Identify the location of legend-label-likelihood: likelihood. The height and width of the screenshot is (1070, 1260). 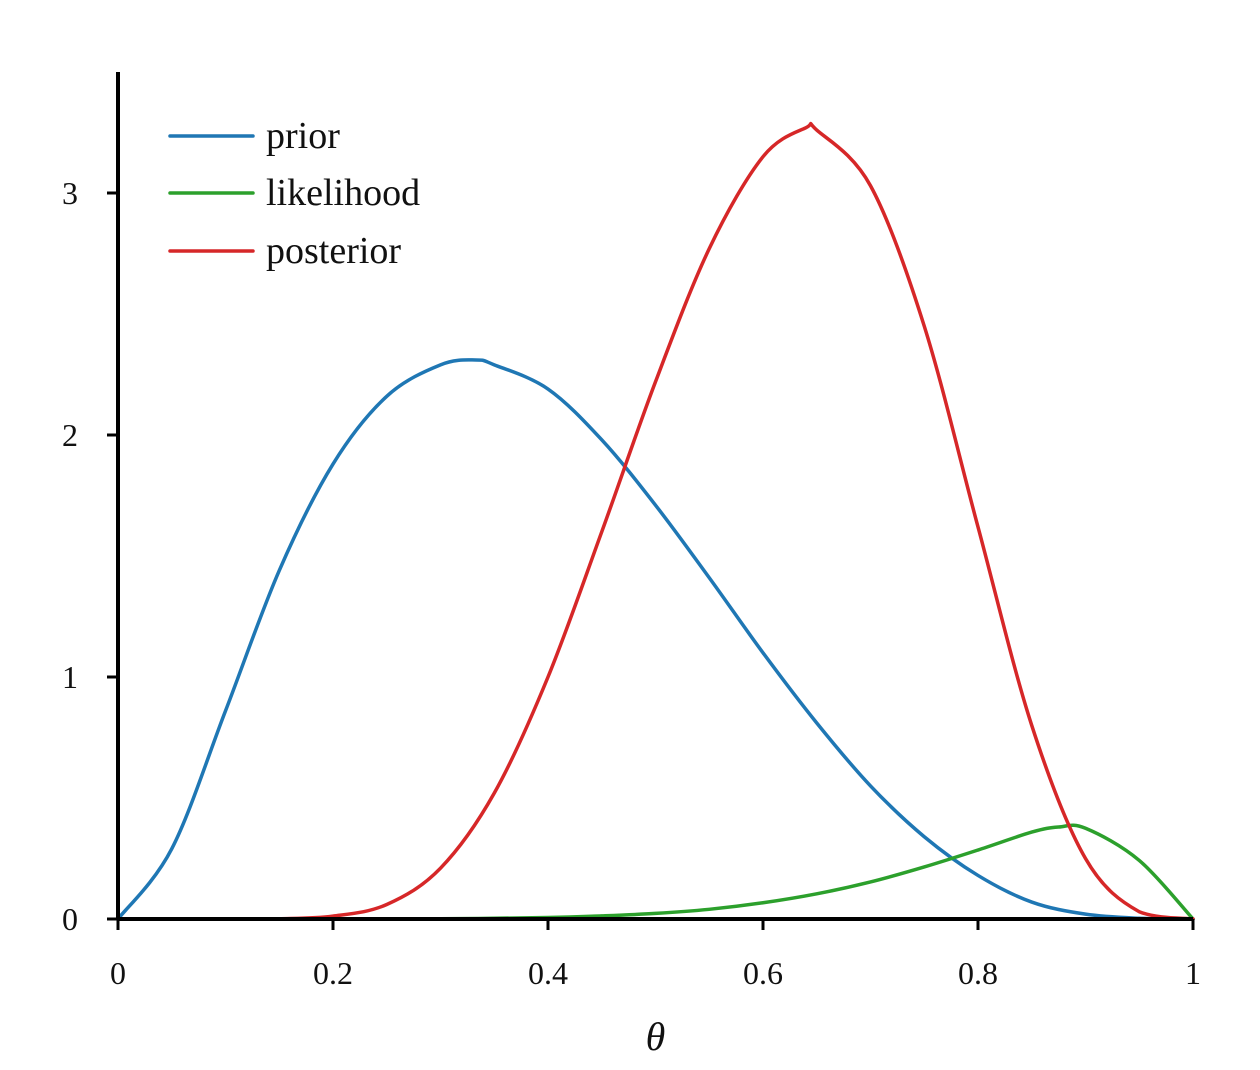
(343, 193).